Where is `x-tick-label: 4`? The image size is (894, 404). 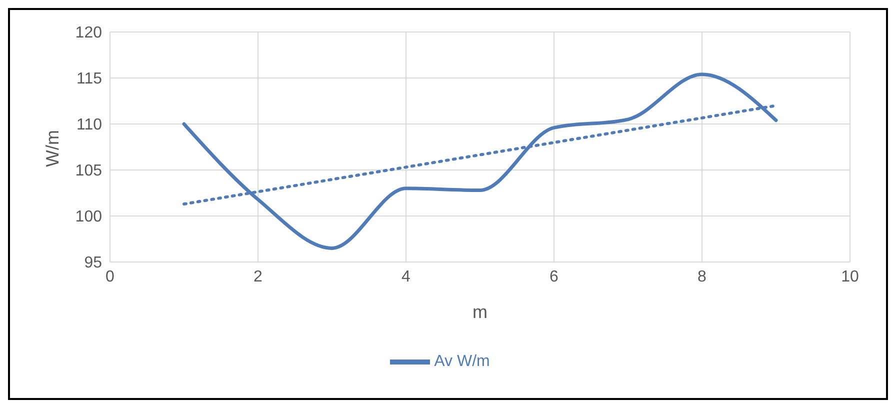 x-tick-label: 4 is located at coordinates (406, 277).